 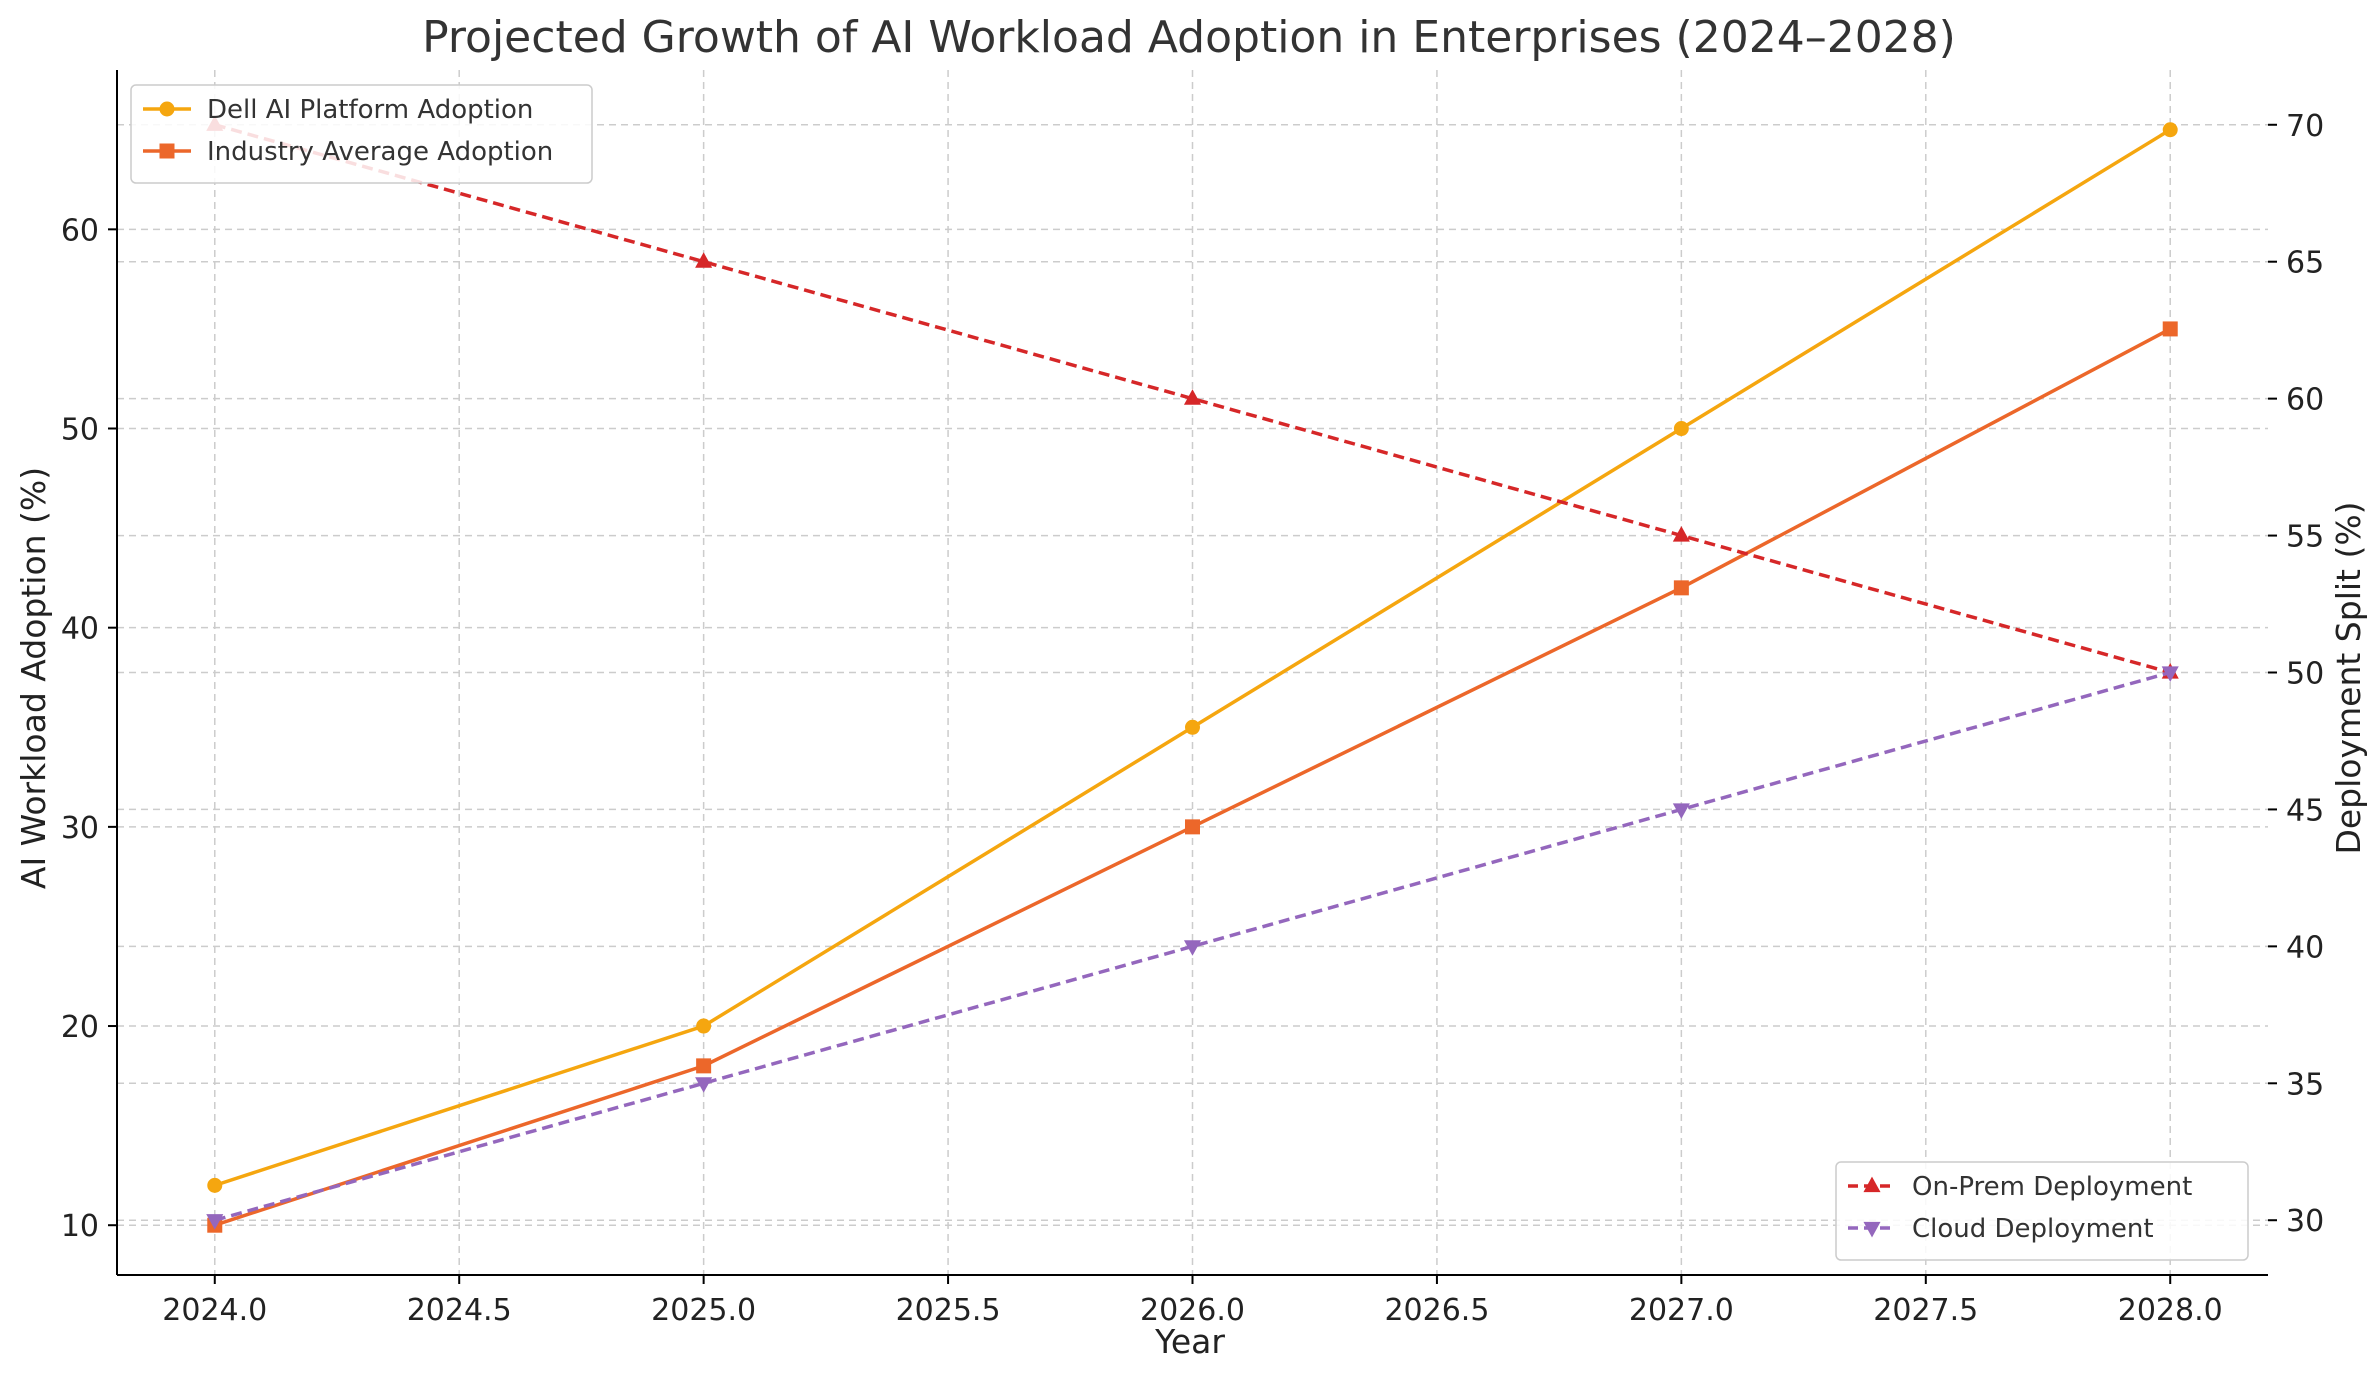 What do you see at coordinates (1192, 1310) in the screenshot?
I see `x-tick-label: 2026.0` at bounding box center [1192, 1310].